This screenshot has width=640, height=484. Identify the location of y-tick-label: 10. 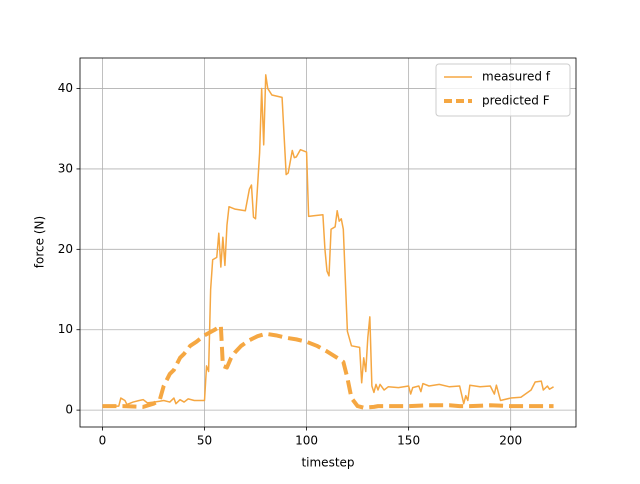
(65, 329).